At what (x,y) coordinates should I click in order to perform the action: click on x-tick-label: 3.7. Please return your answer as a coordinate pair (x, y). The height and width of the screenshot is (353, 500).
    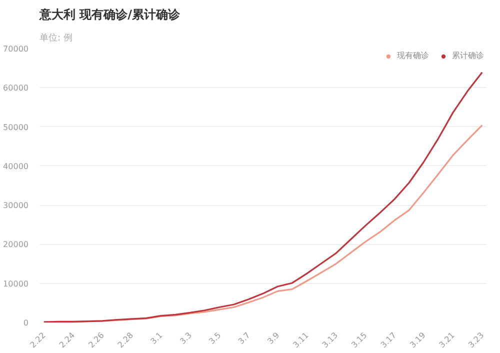
    Looking at the image, I should click on (244, 338).